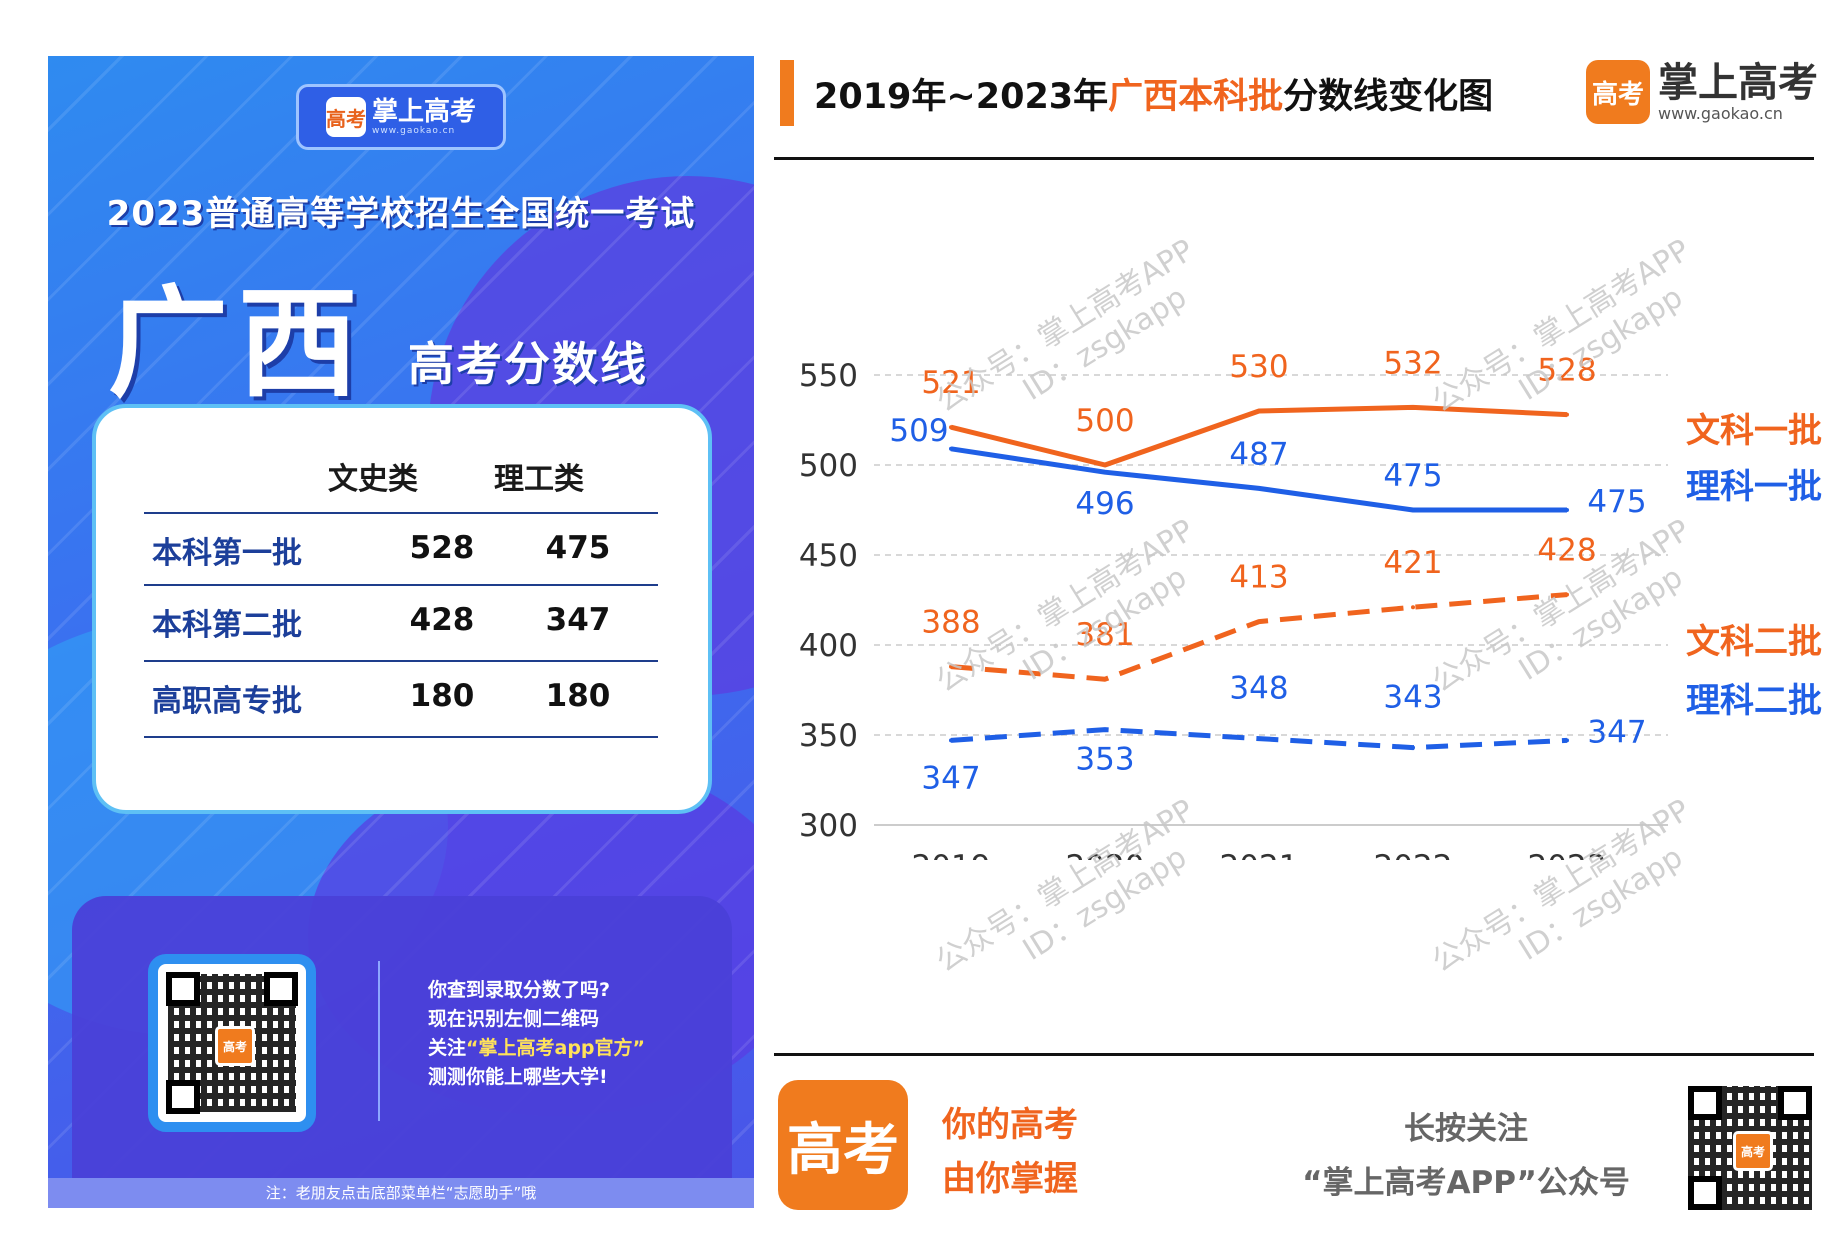  Describe the element at coordinates (1754, 431) in the screenshot. I see `legend-label: 文科一批` at that location.